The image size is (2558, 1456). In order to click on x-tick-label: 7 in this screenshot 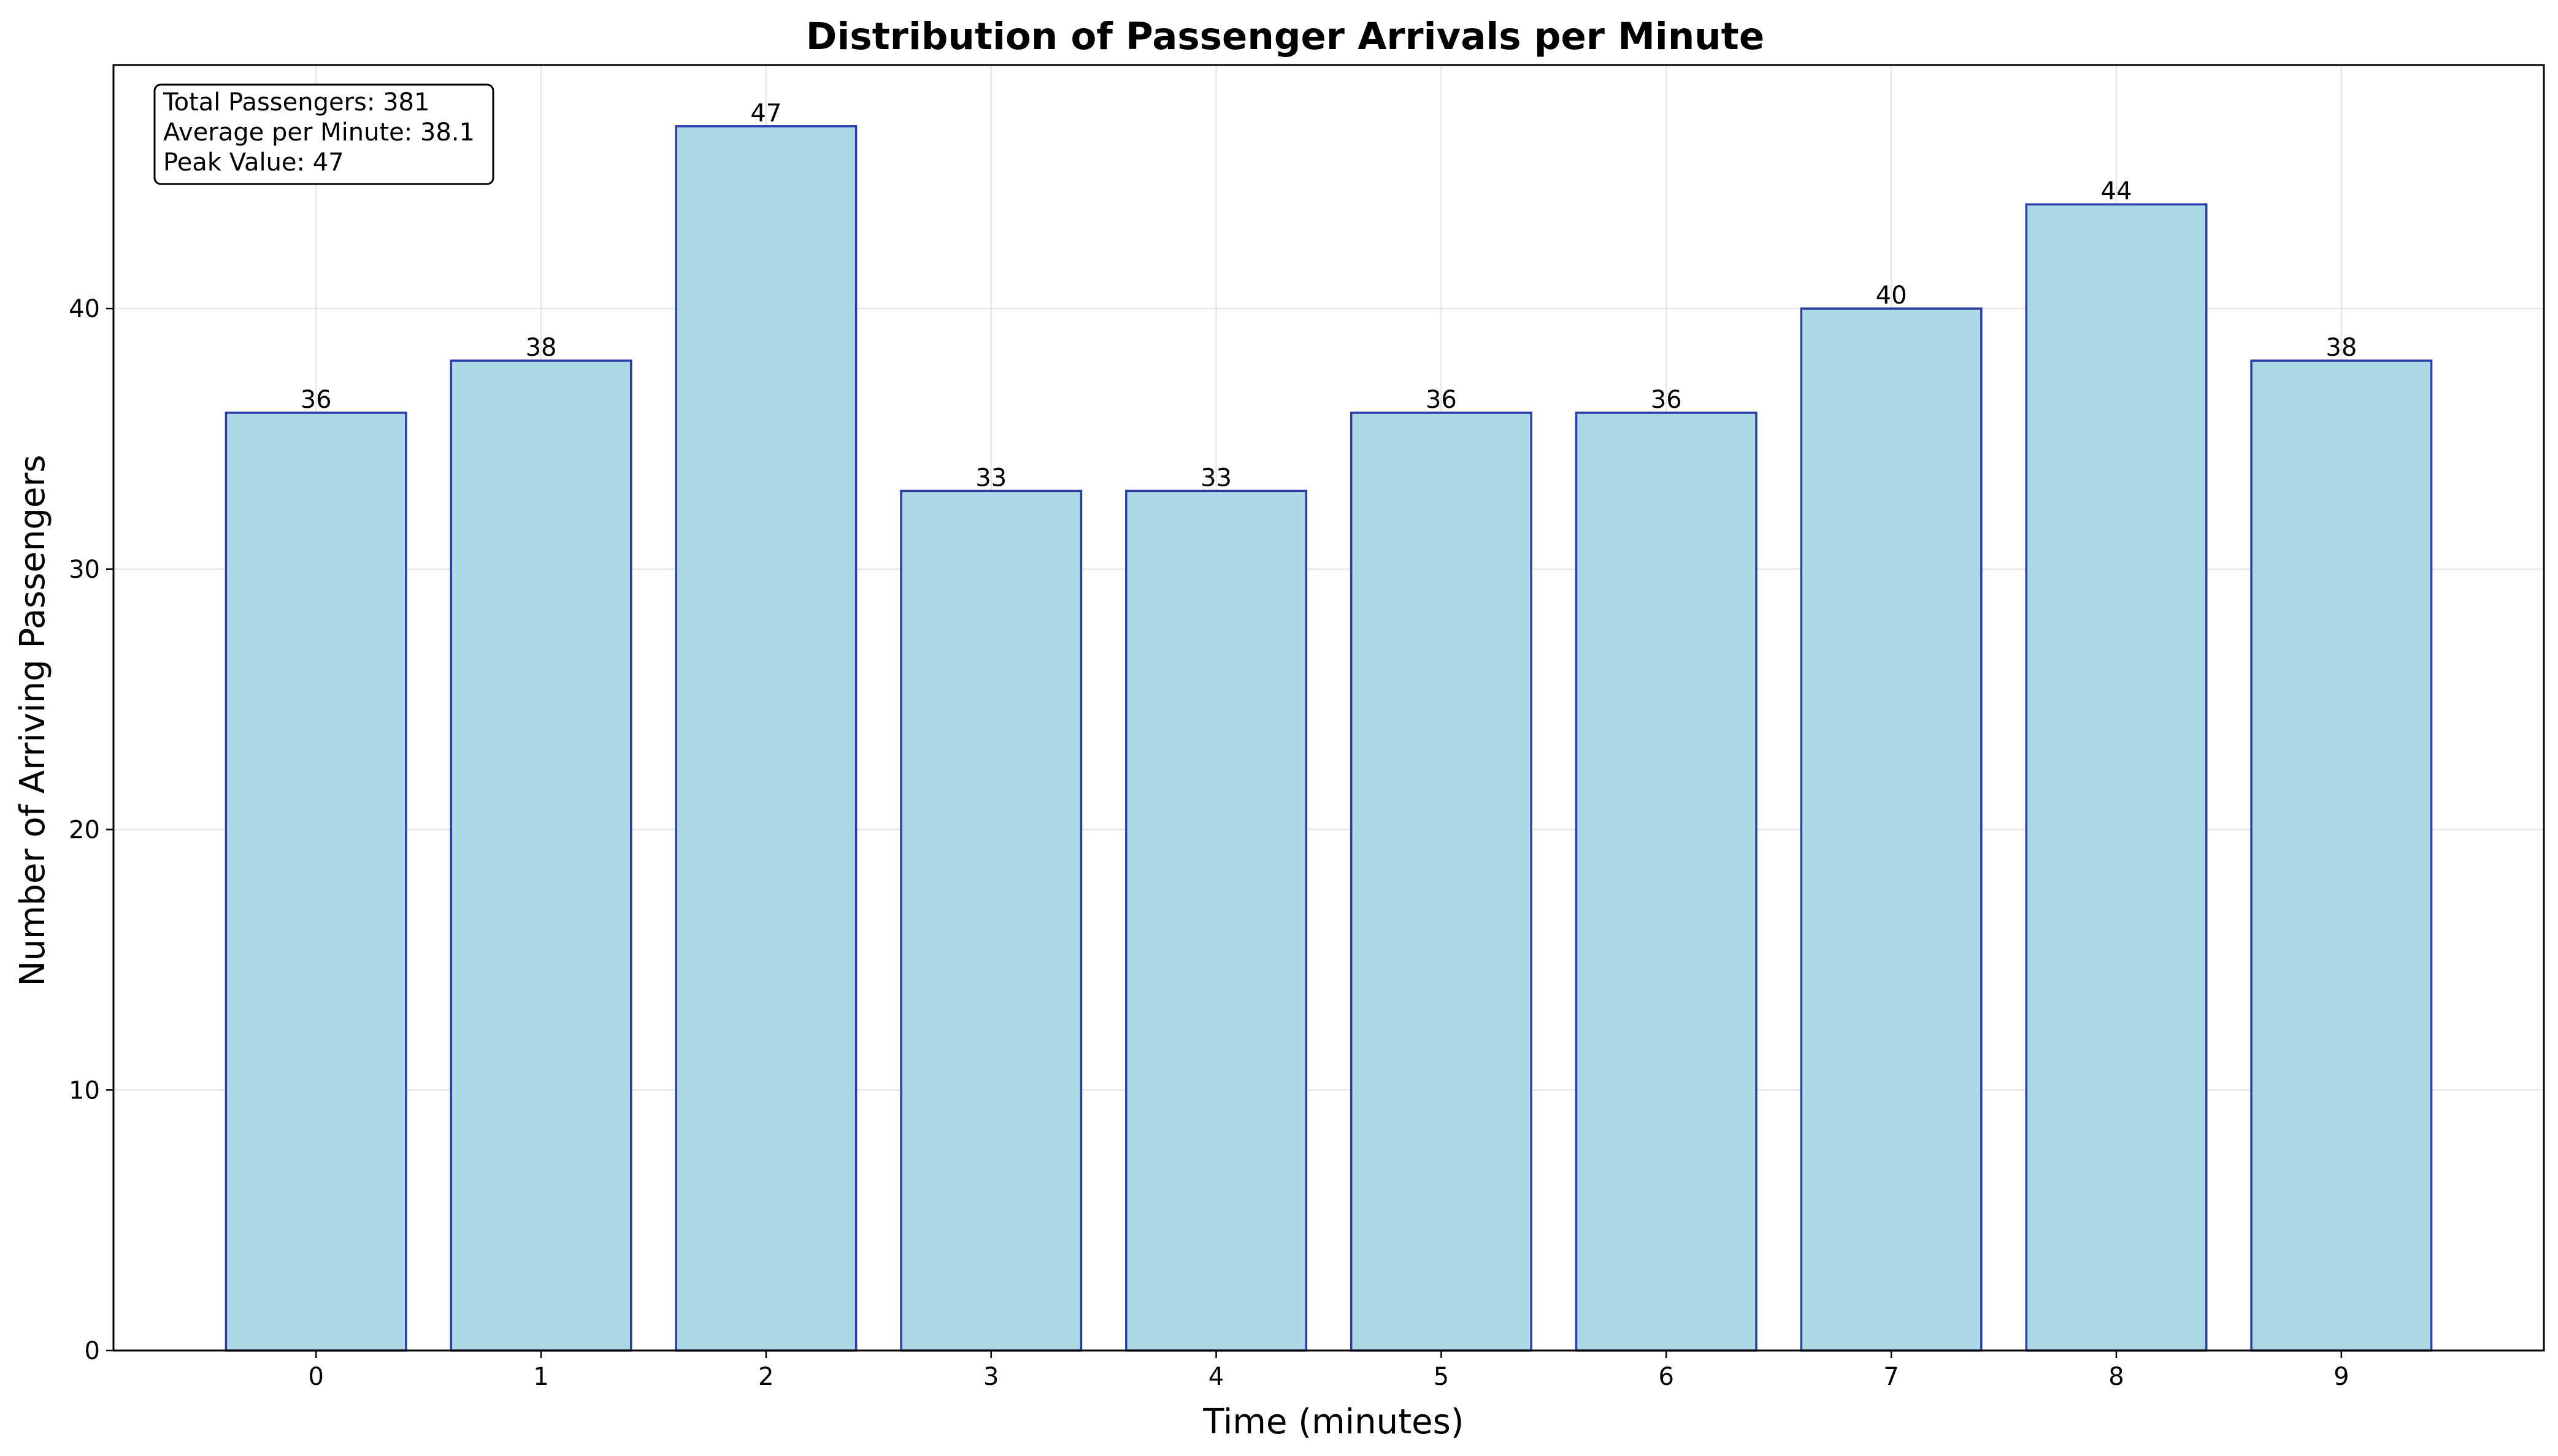, I will do `click(1891, 1377)`.